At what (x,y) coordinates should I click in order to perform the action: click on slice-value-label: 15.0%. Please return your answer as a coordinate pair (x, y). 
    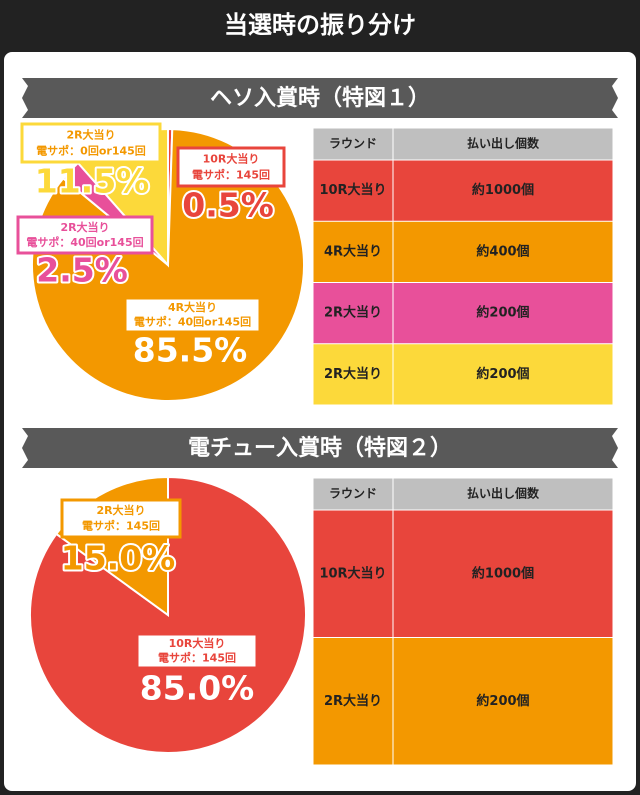
    Looking at the image, I should click on (118, 558).